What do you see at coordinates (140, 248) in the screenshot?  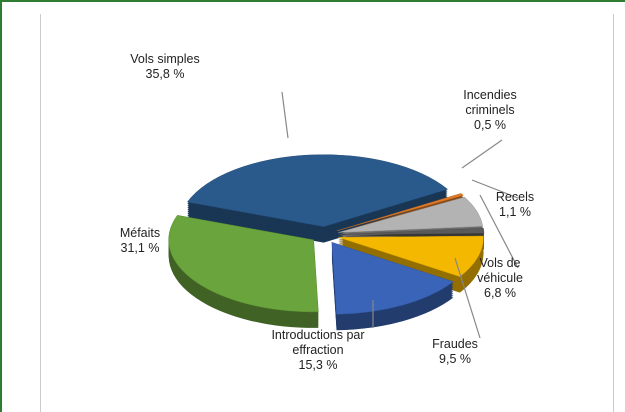 I see `value-label: 31,1 %` at bounding box center [140, 248].